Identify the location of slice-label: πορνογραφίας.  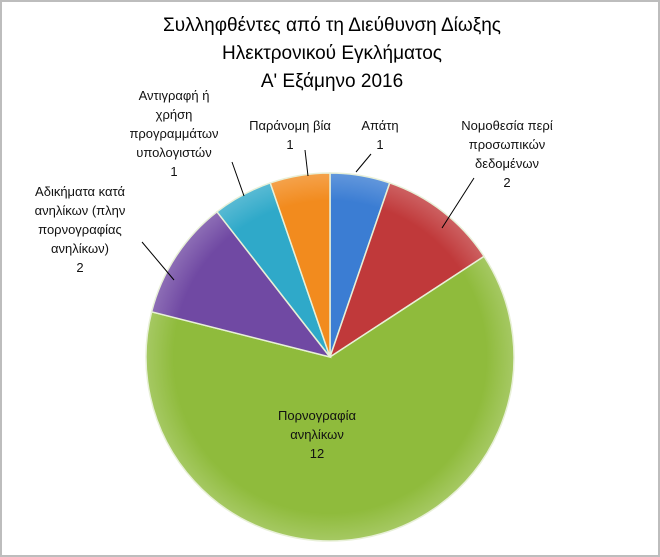
(80, 229).